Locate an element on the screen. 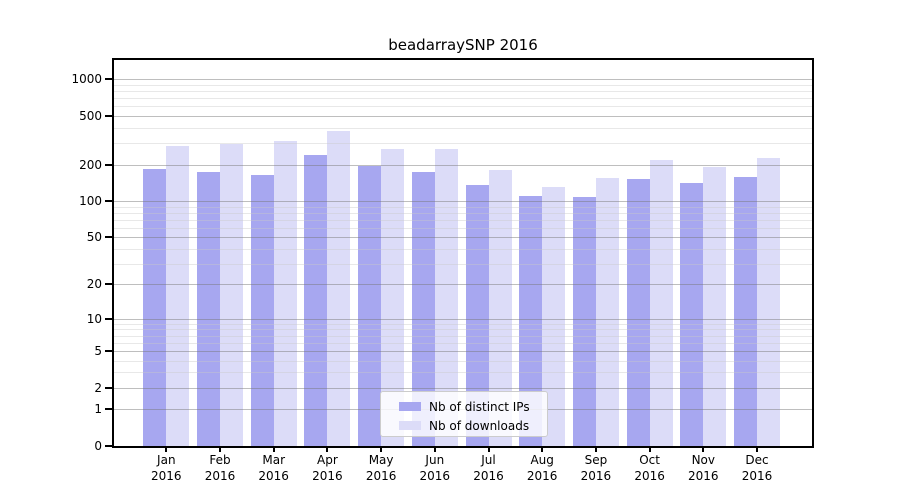  bar-downloads-jan is located at coordinates (178, 296).